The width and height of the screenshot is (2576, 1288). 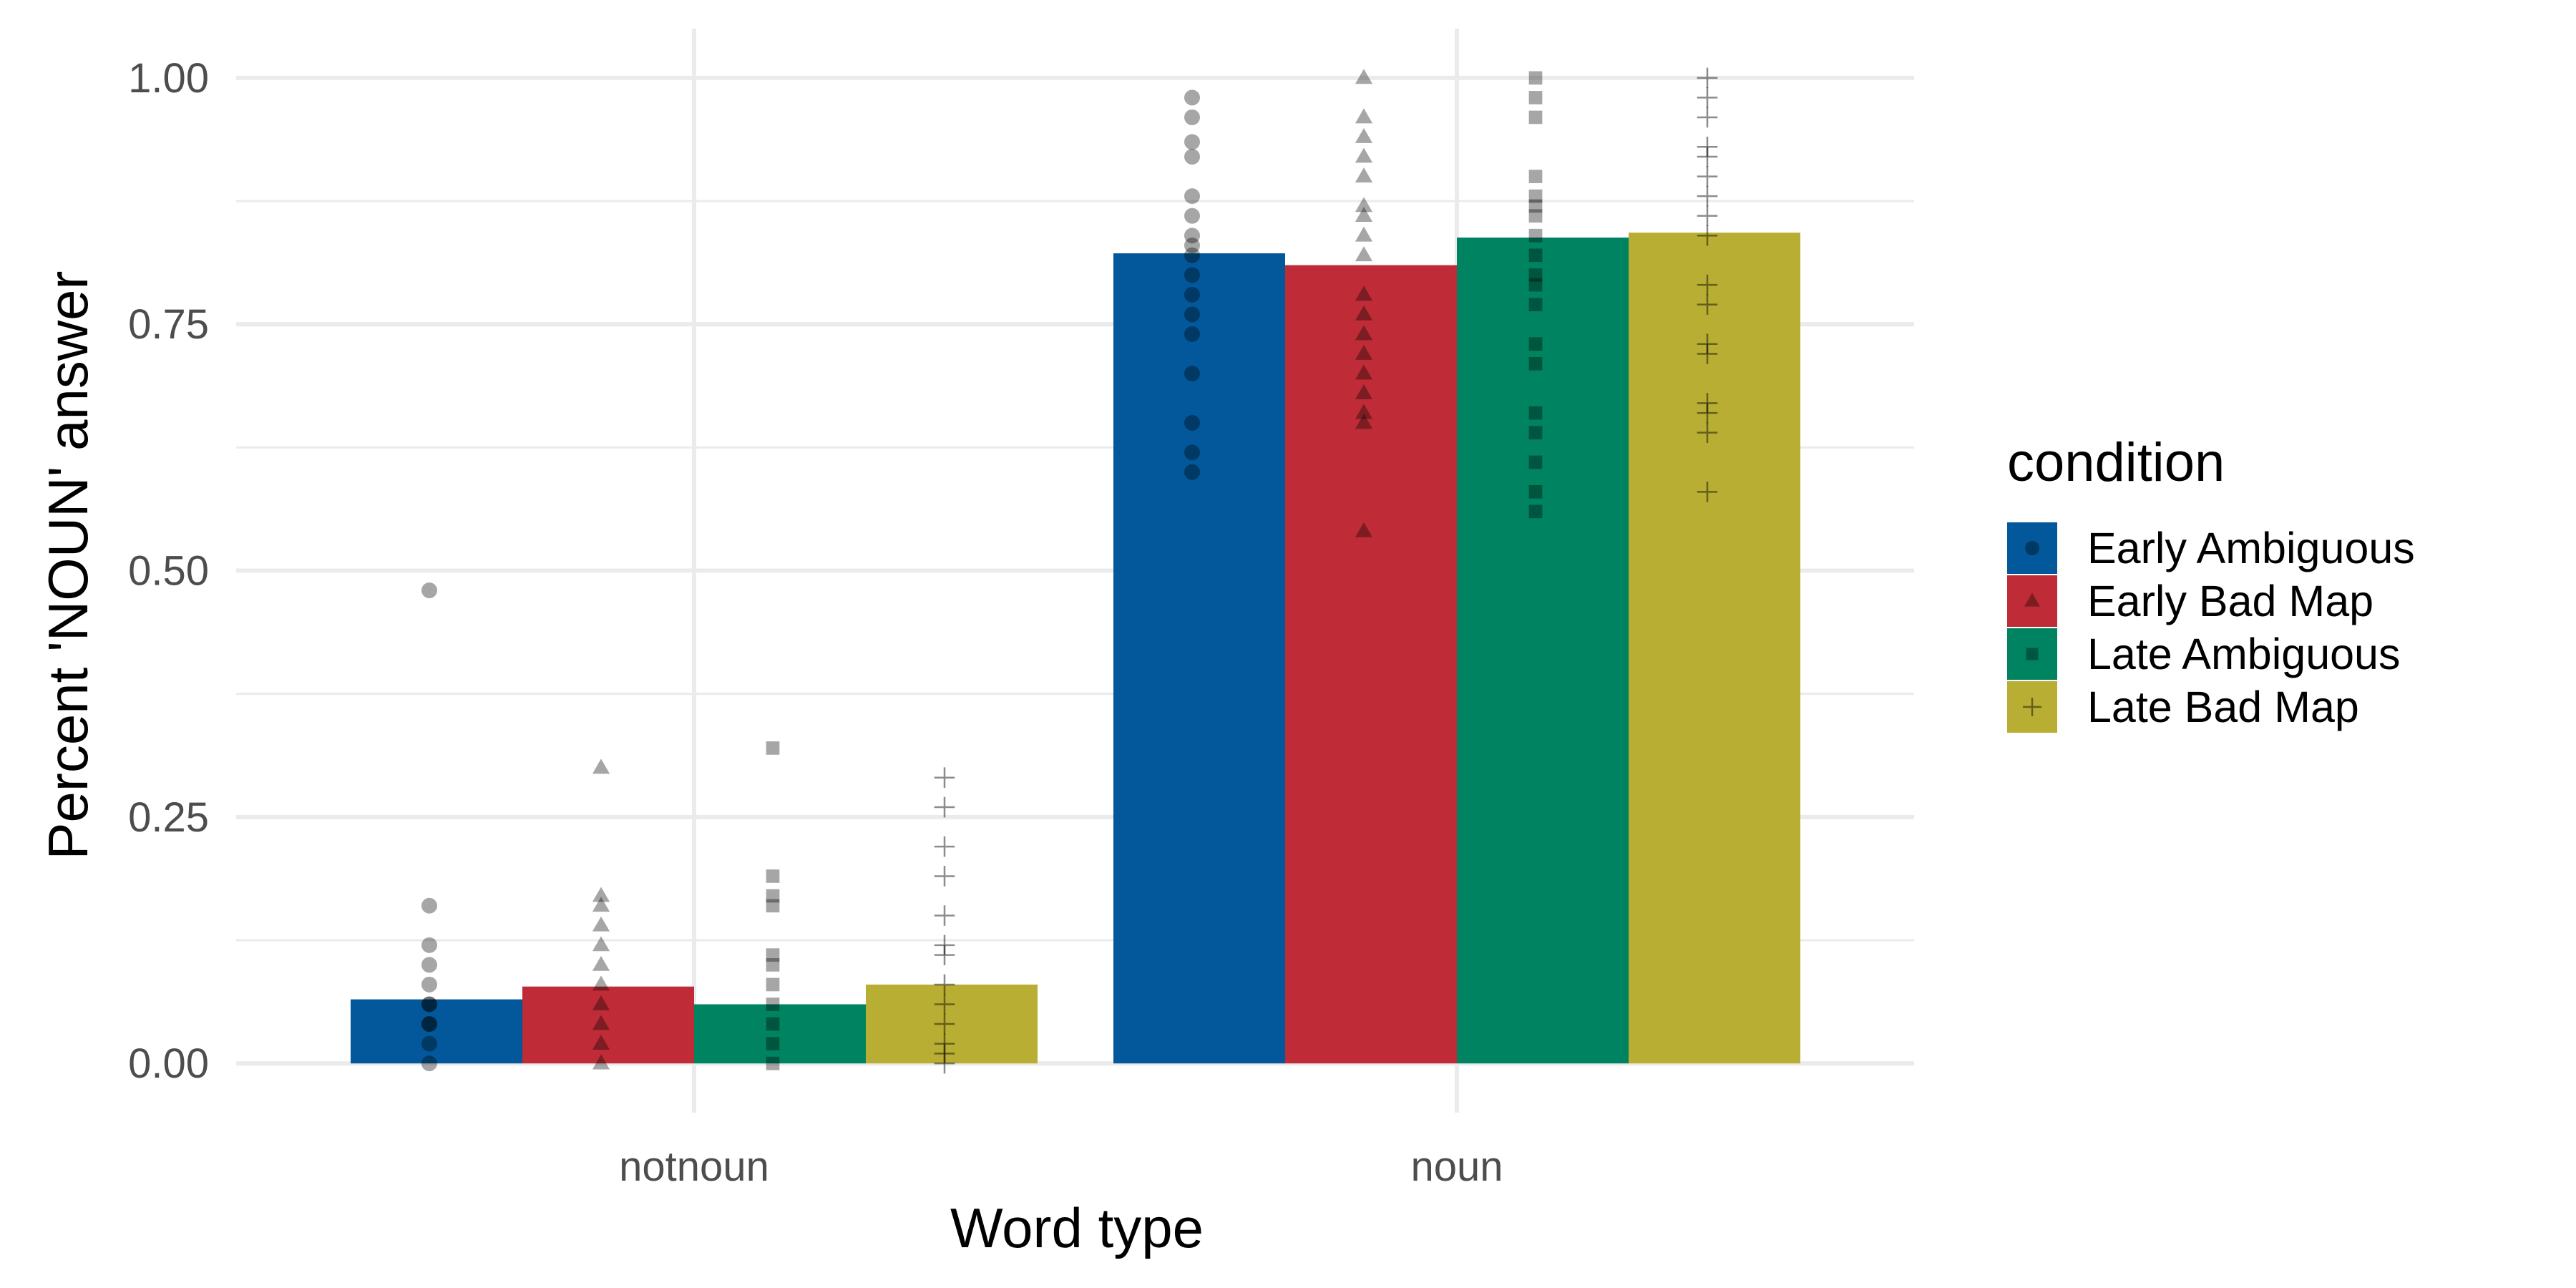 What do you see at coordinates (1061, 1166) in the screenshot?
I see `x-axis-ticks: notnoun noun` at bounding box center [1061, 1166].